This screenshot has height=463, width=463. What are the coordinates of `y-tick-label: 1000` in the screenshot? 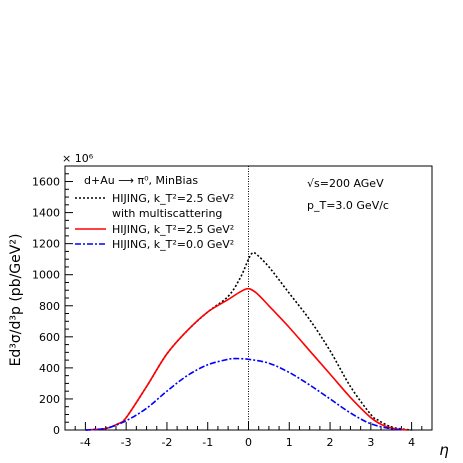 It's located at (46, 275).